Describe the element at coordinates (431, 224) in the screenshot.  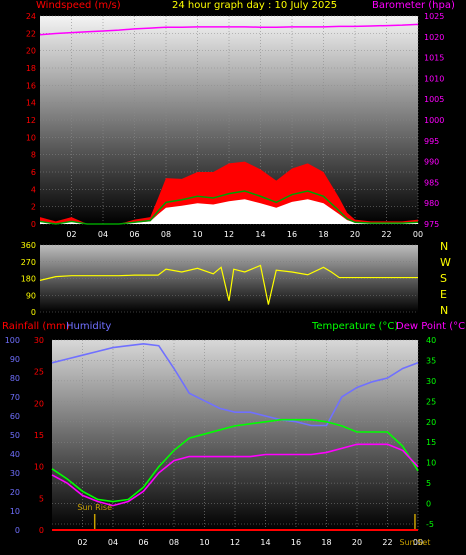
I see `baro-tick-label: 975` at that location.